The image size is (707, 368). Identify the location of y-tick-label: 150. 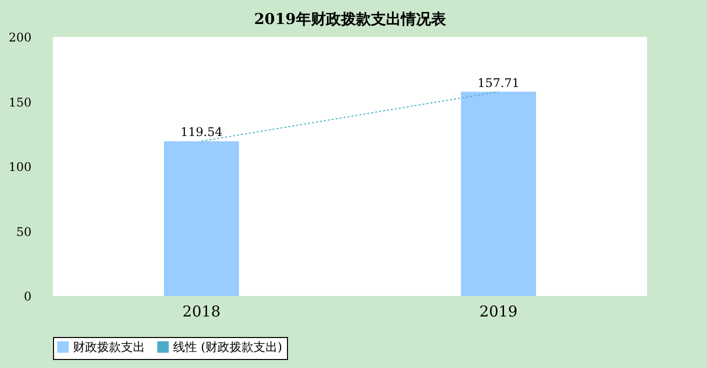
(20, 102).